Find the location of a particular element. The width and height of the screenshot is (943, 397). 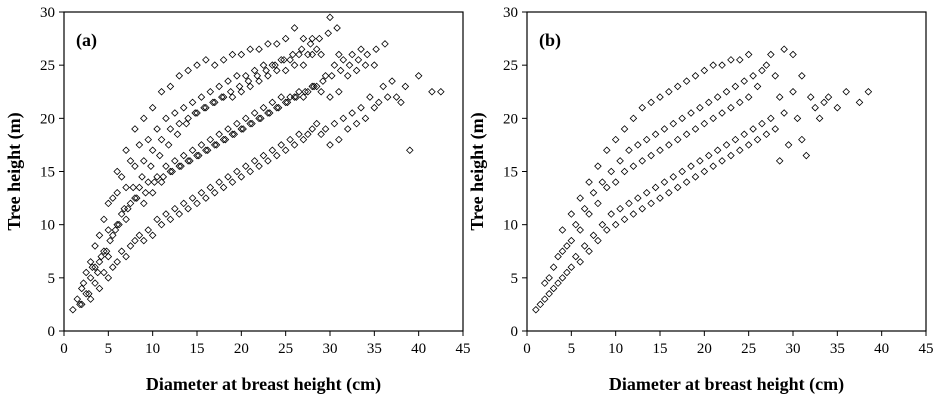

x-tick-label: 30 is located at coordinates (330, 349).